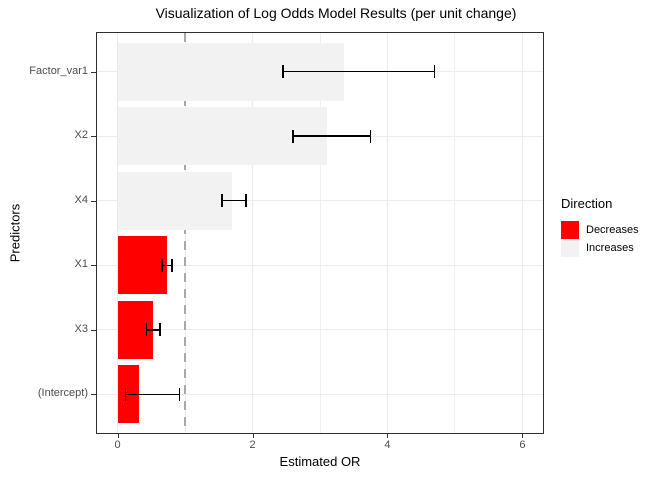  What do you see at coordinates (81, 264) in the screenshot?
I see `y-tick-label: X1` at bounding box center [81, 264].